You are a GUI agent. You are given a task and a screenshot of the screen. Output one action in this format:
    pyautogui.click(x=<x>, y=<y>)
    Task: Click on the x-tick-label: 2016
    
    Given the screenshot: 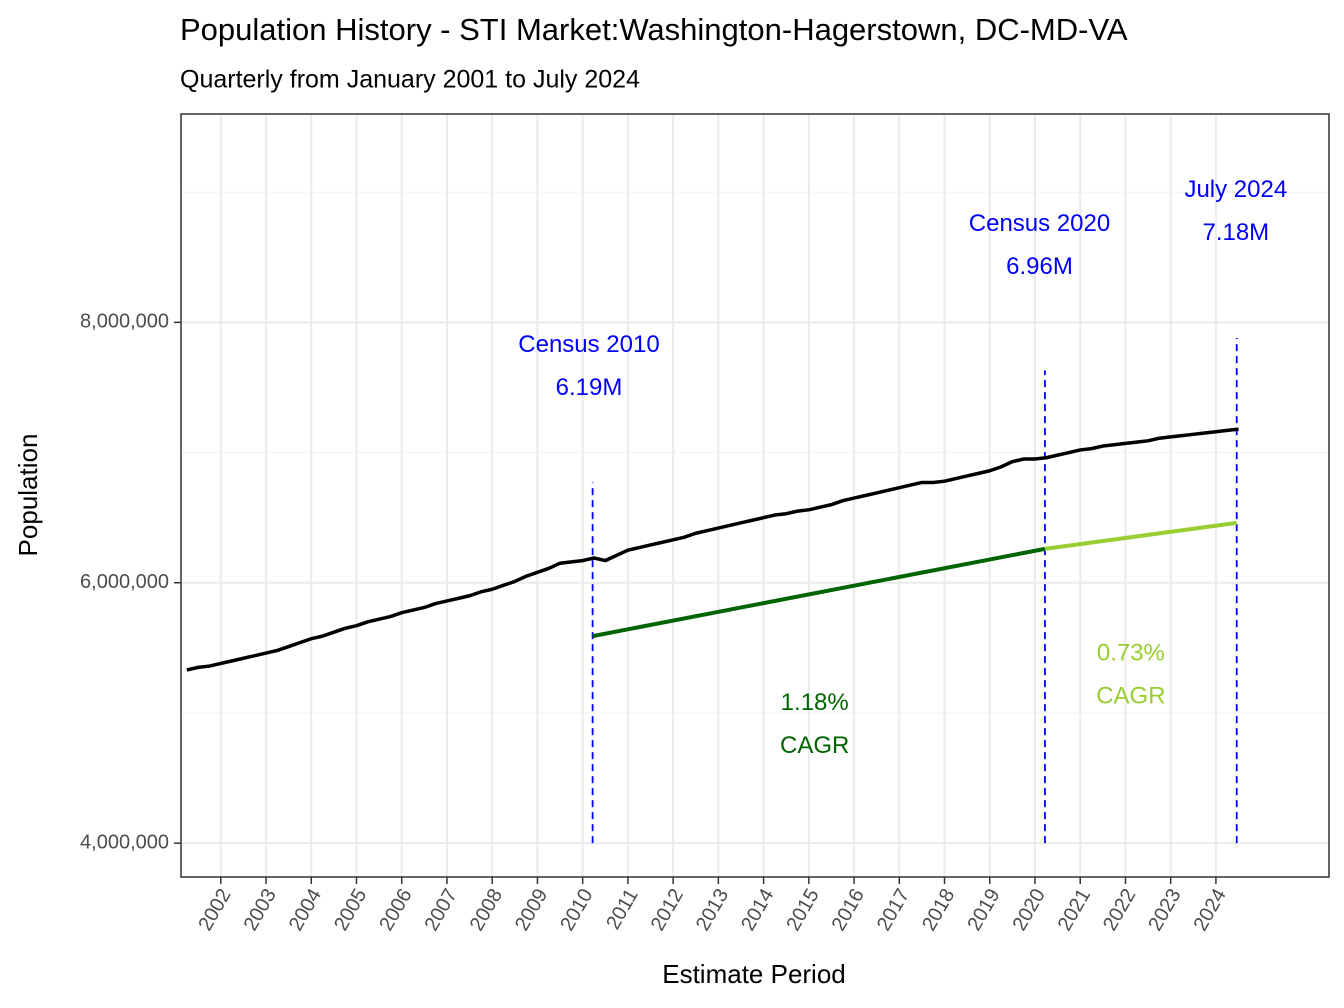 What is the action you would take?
    pyautogui.click(x=848, y=910)
    